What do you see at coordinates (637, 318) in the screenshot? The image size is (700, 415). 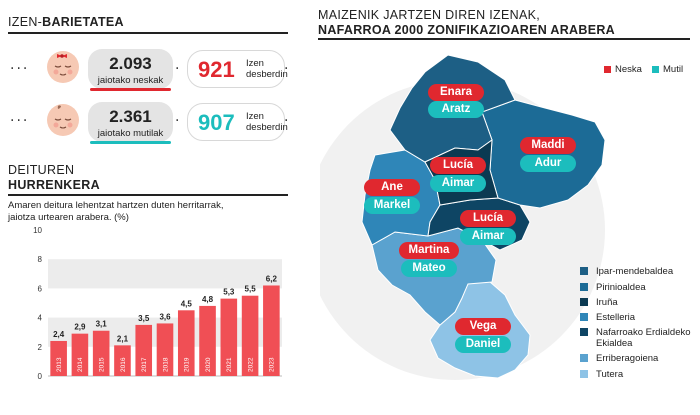 I see `legend-item: Estelleria` at bounding box center [637, 318].